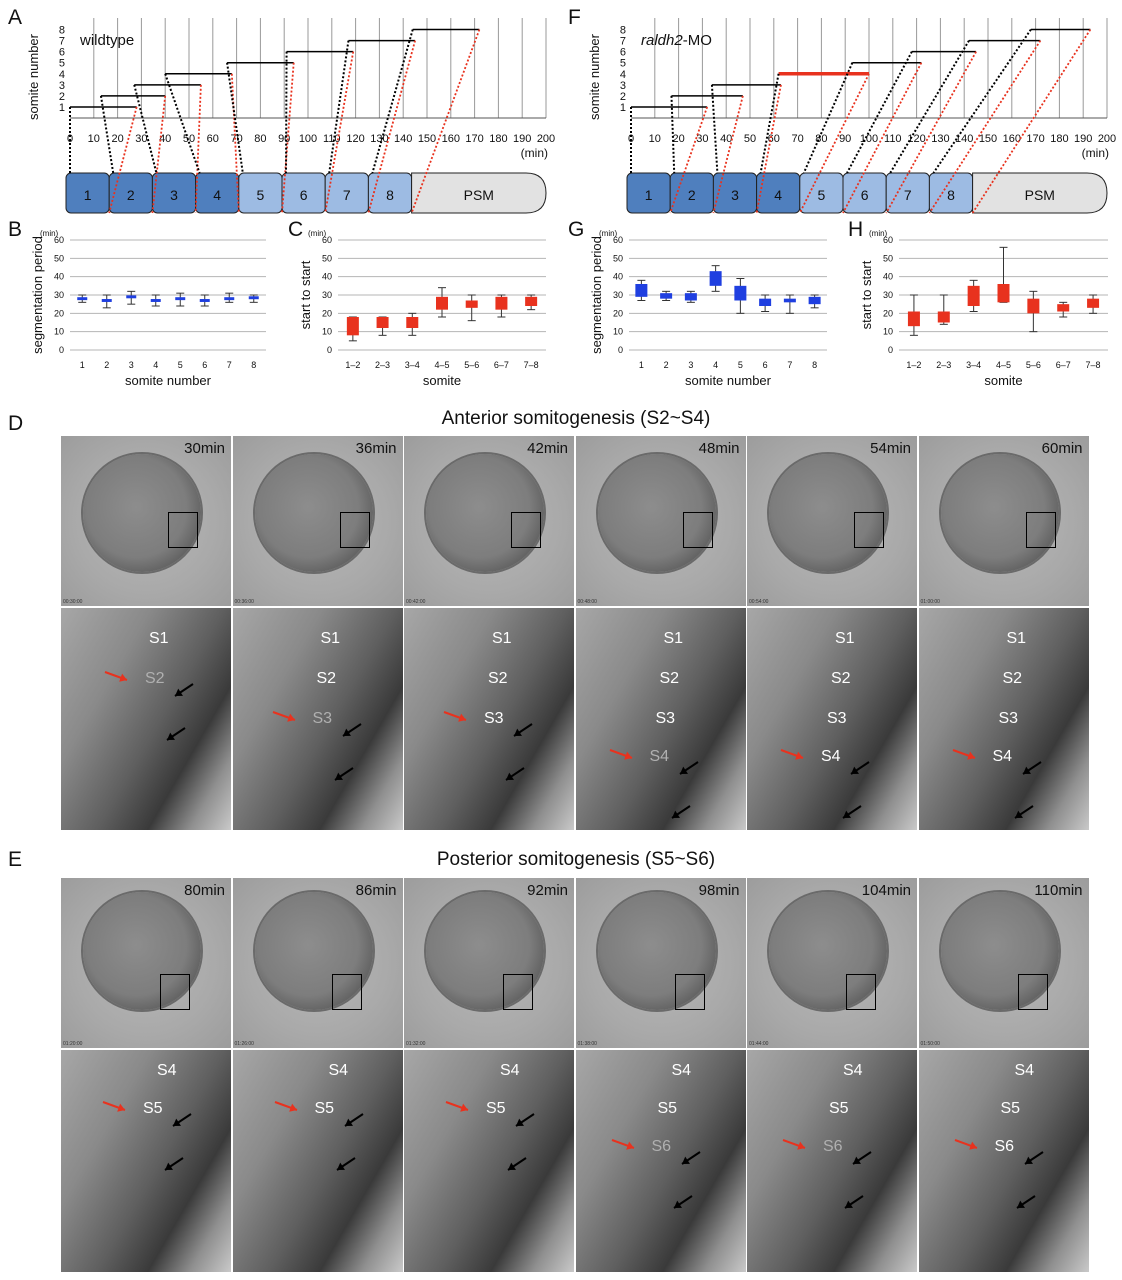  Describe the element at coordinates (618, 332) in the screenshot. I see `y-tick-label: 10` at that location.